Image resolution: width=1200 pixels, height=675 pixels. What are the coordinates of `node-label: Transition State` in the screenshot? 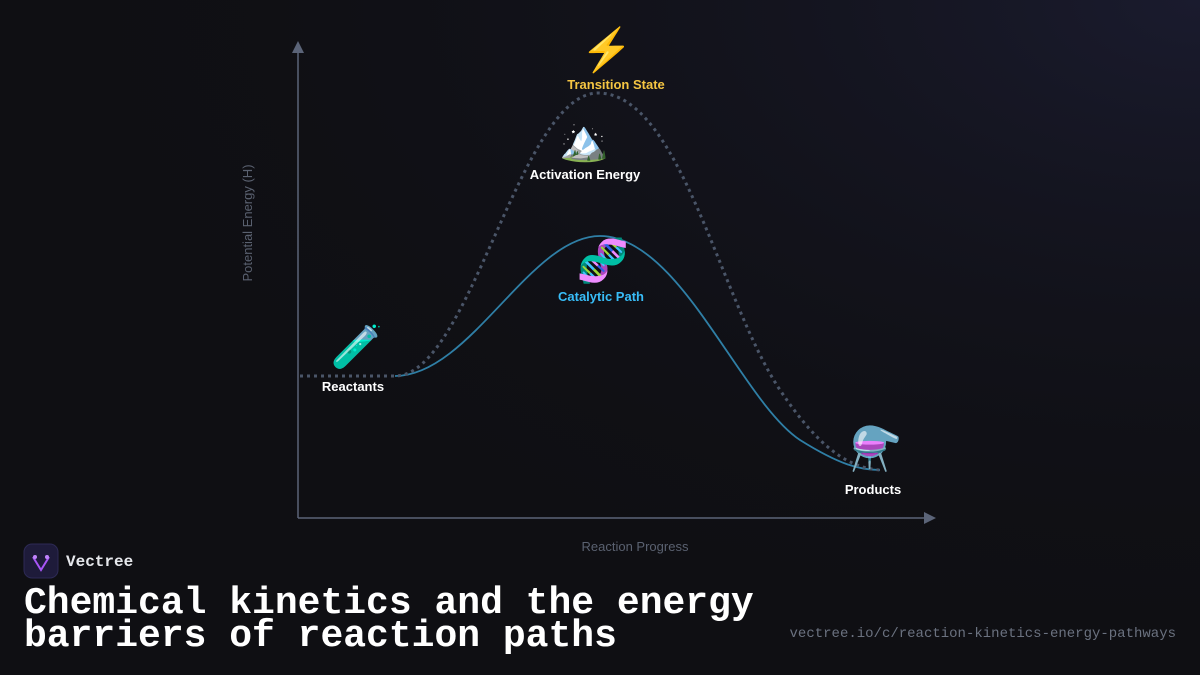 It's located at (616, 84).